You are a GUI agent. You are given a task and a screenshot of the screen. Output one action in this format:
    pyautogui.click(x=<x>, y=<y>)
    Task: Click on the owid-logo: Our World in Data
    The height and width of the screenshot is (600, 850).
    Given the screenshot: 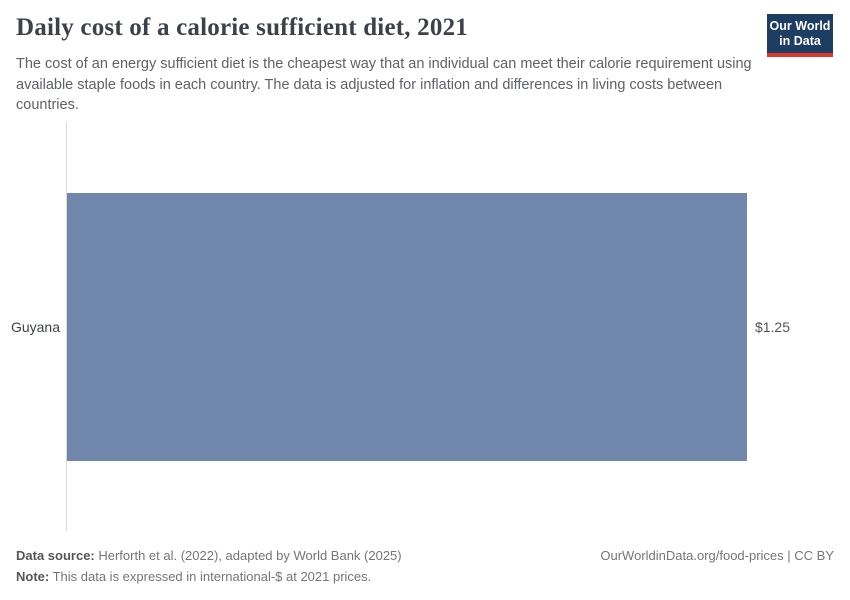 What is the action you would take?
    pyautogui.click(x=800, y=35)
    